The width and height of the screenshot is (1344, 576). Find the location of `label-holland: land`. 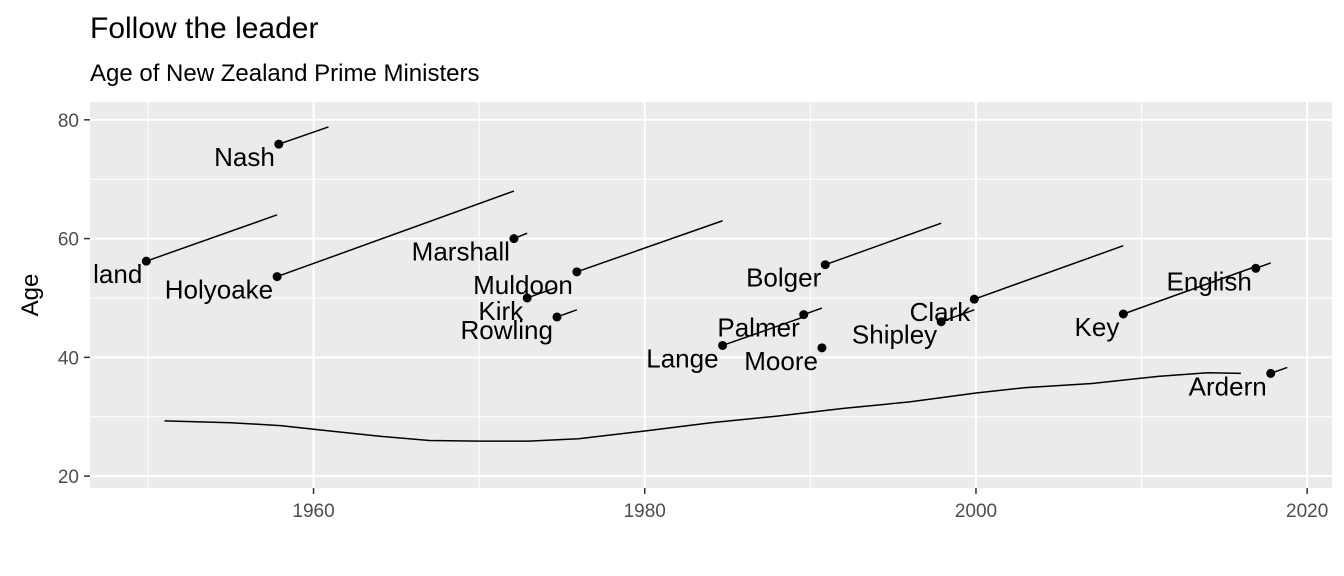

label-holland: land is located at coordinates (117, 274).